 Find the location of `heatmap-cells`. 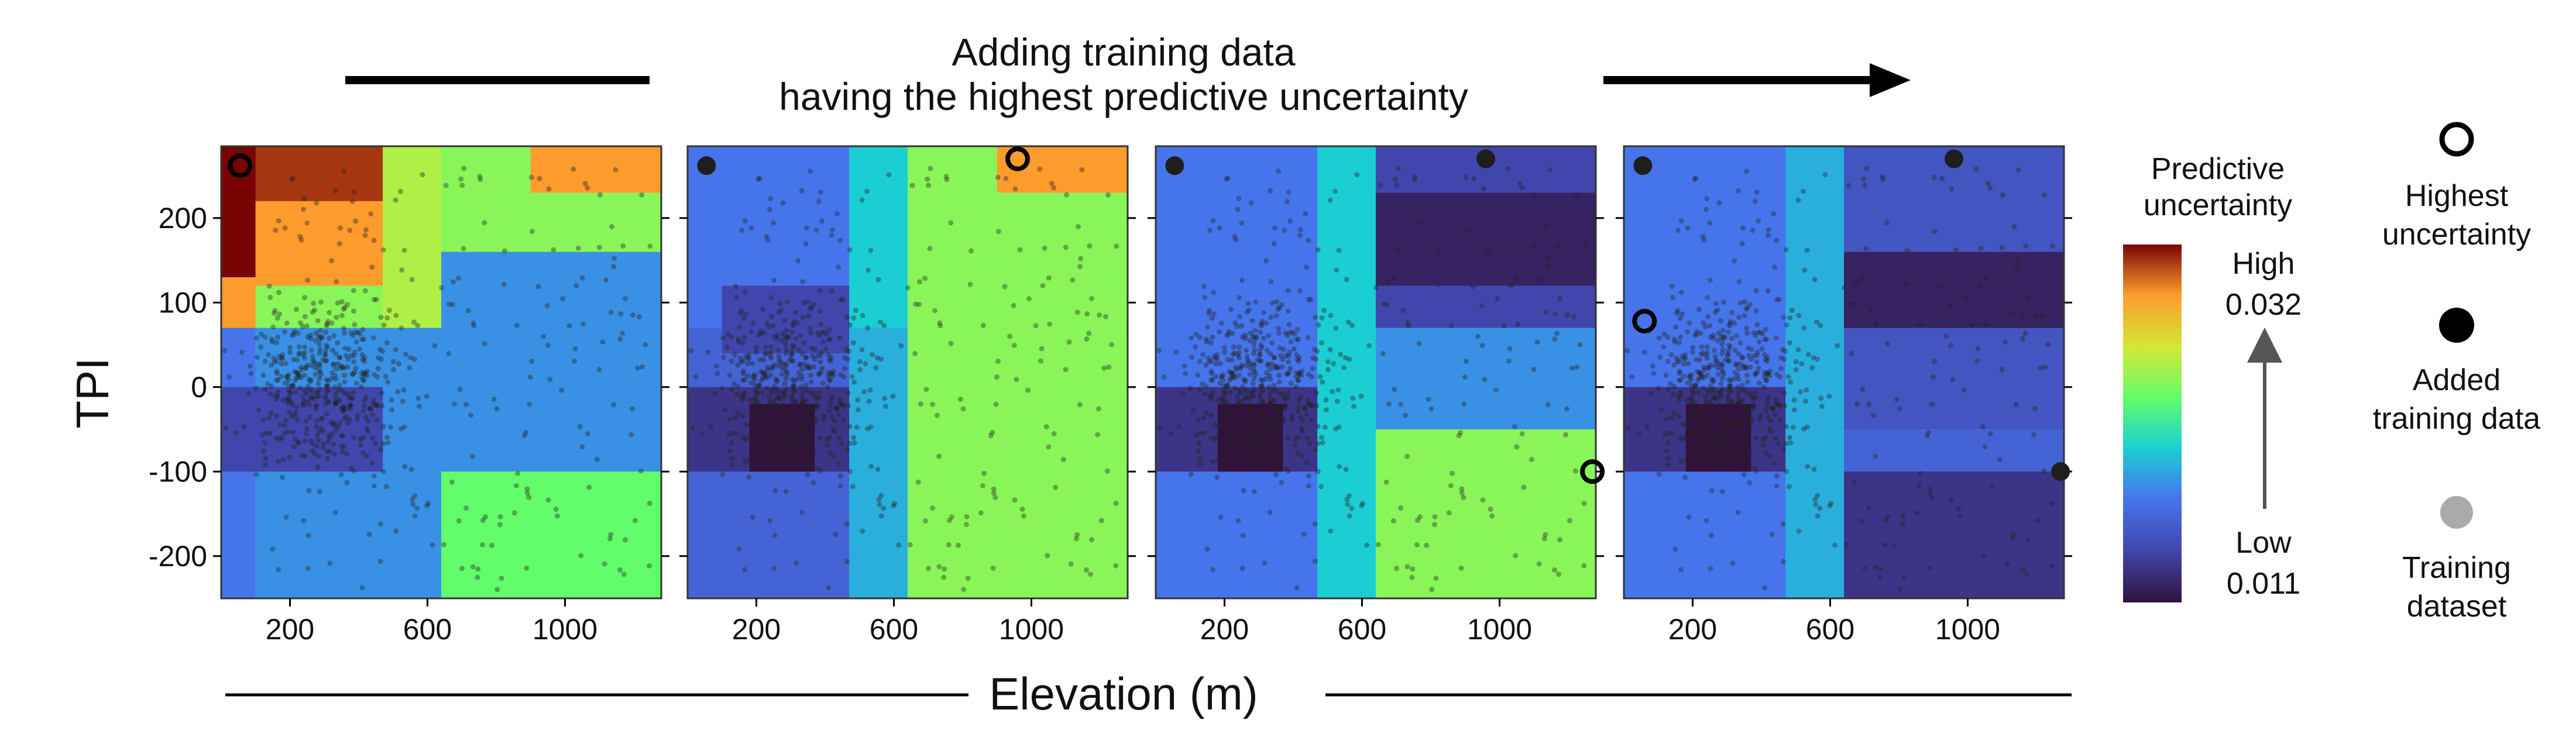

heatmap-cells is located at coordinates (908, 372).